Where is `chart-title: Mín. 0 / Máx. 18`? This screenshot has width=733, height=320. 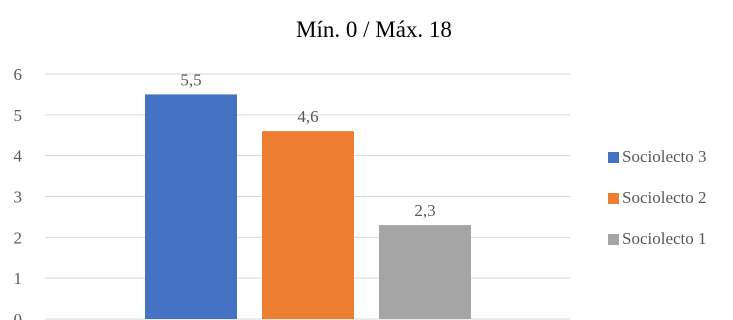
chart-title: Mín. 0 / Máx. 18 is located at coordinates (374, 29).